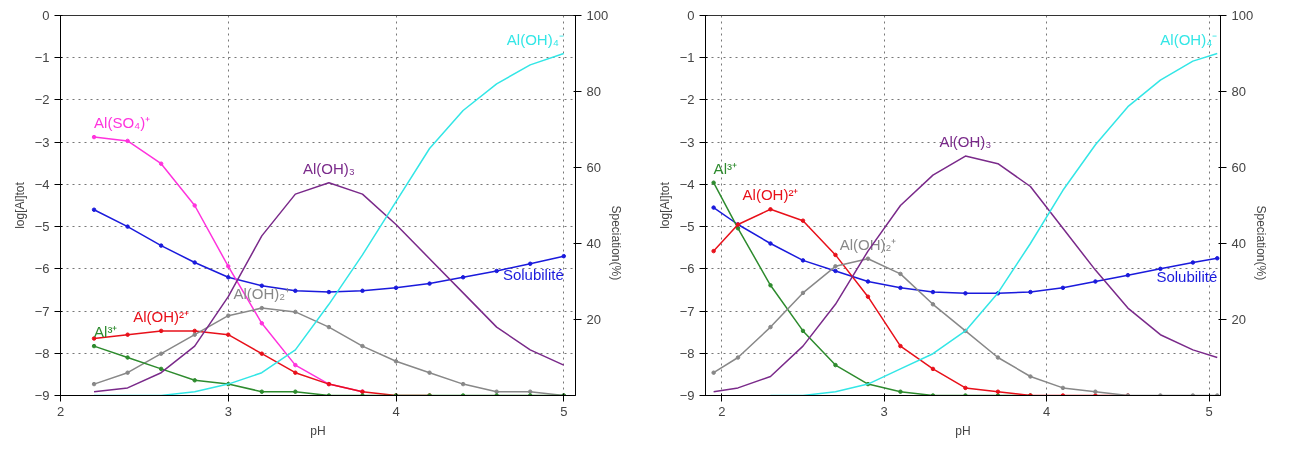 The height and width of the screenshot is (450, 1306). What do you see at coordinates (687, 311) in the screenshot?
I see `y-tick-label: −7` at bounding box center [687, 311].